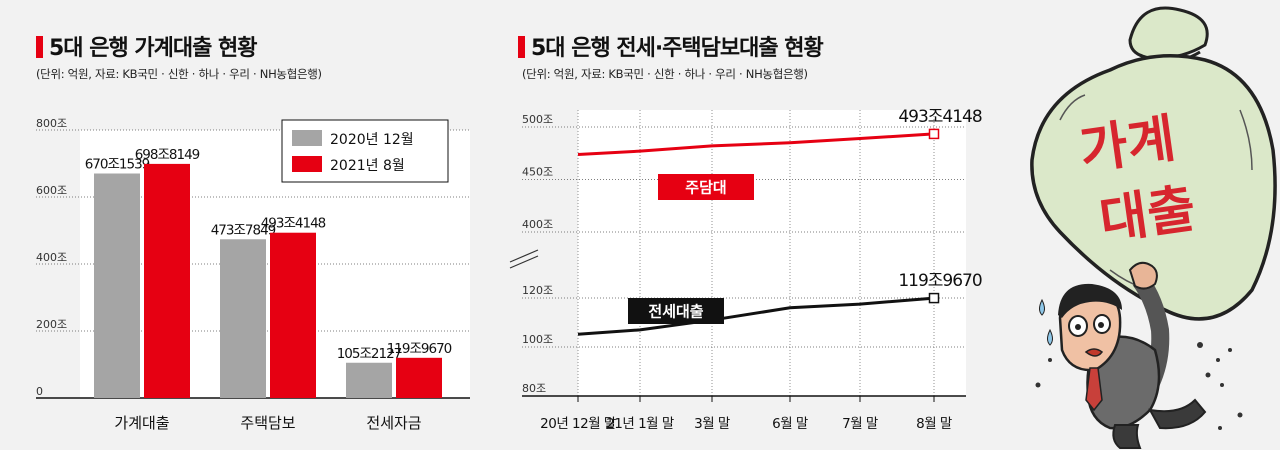 The height and width of the screenshot is (450, 1280). I want to click on y-tick-label: 0, so click(39, 391).